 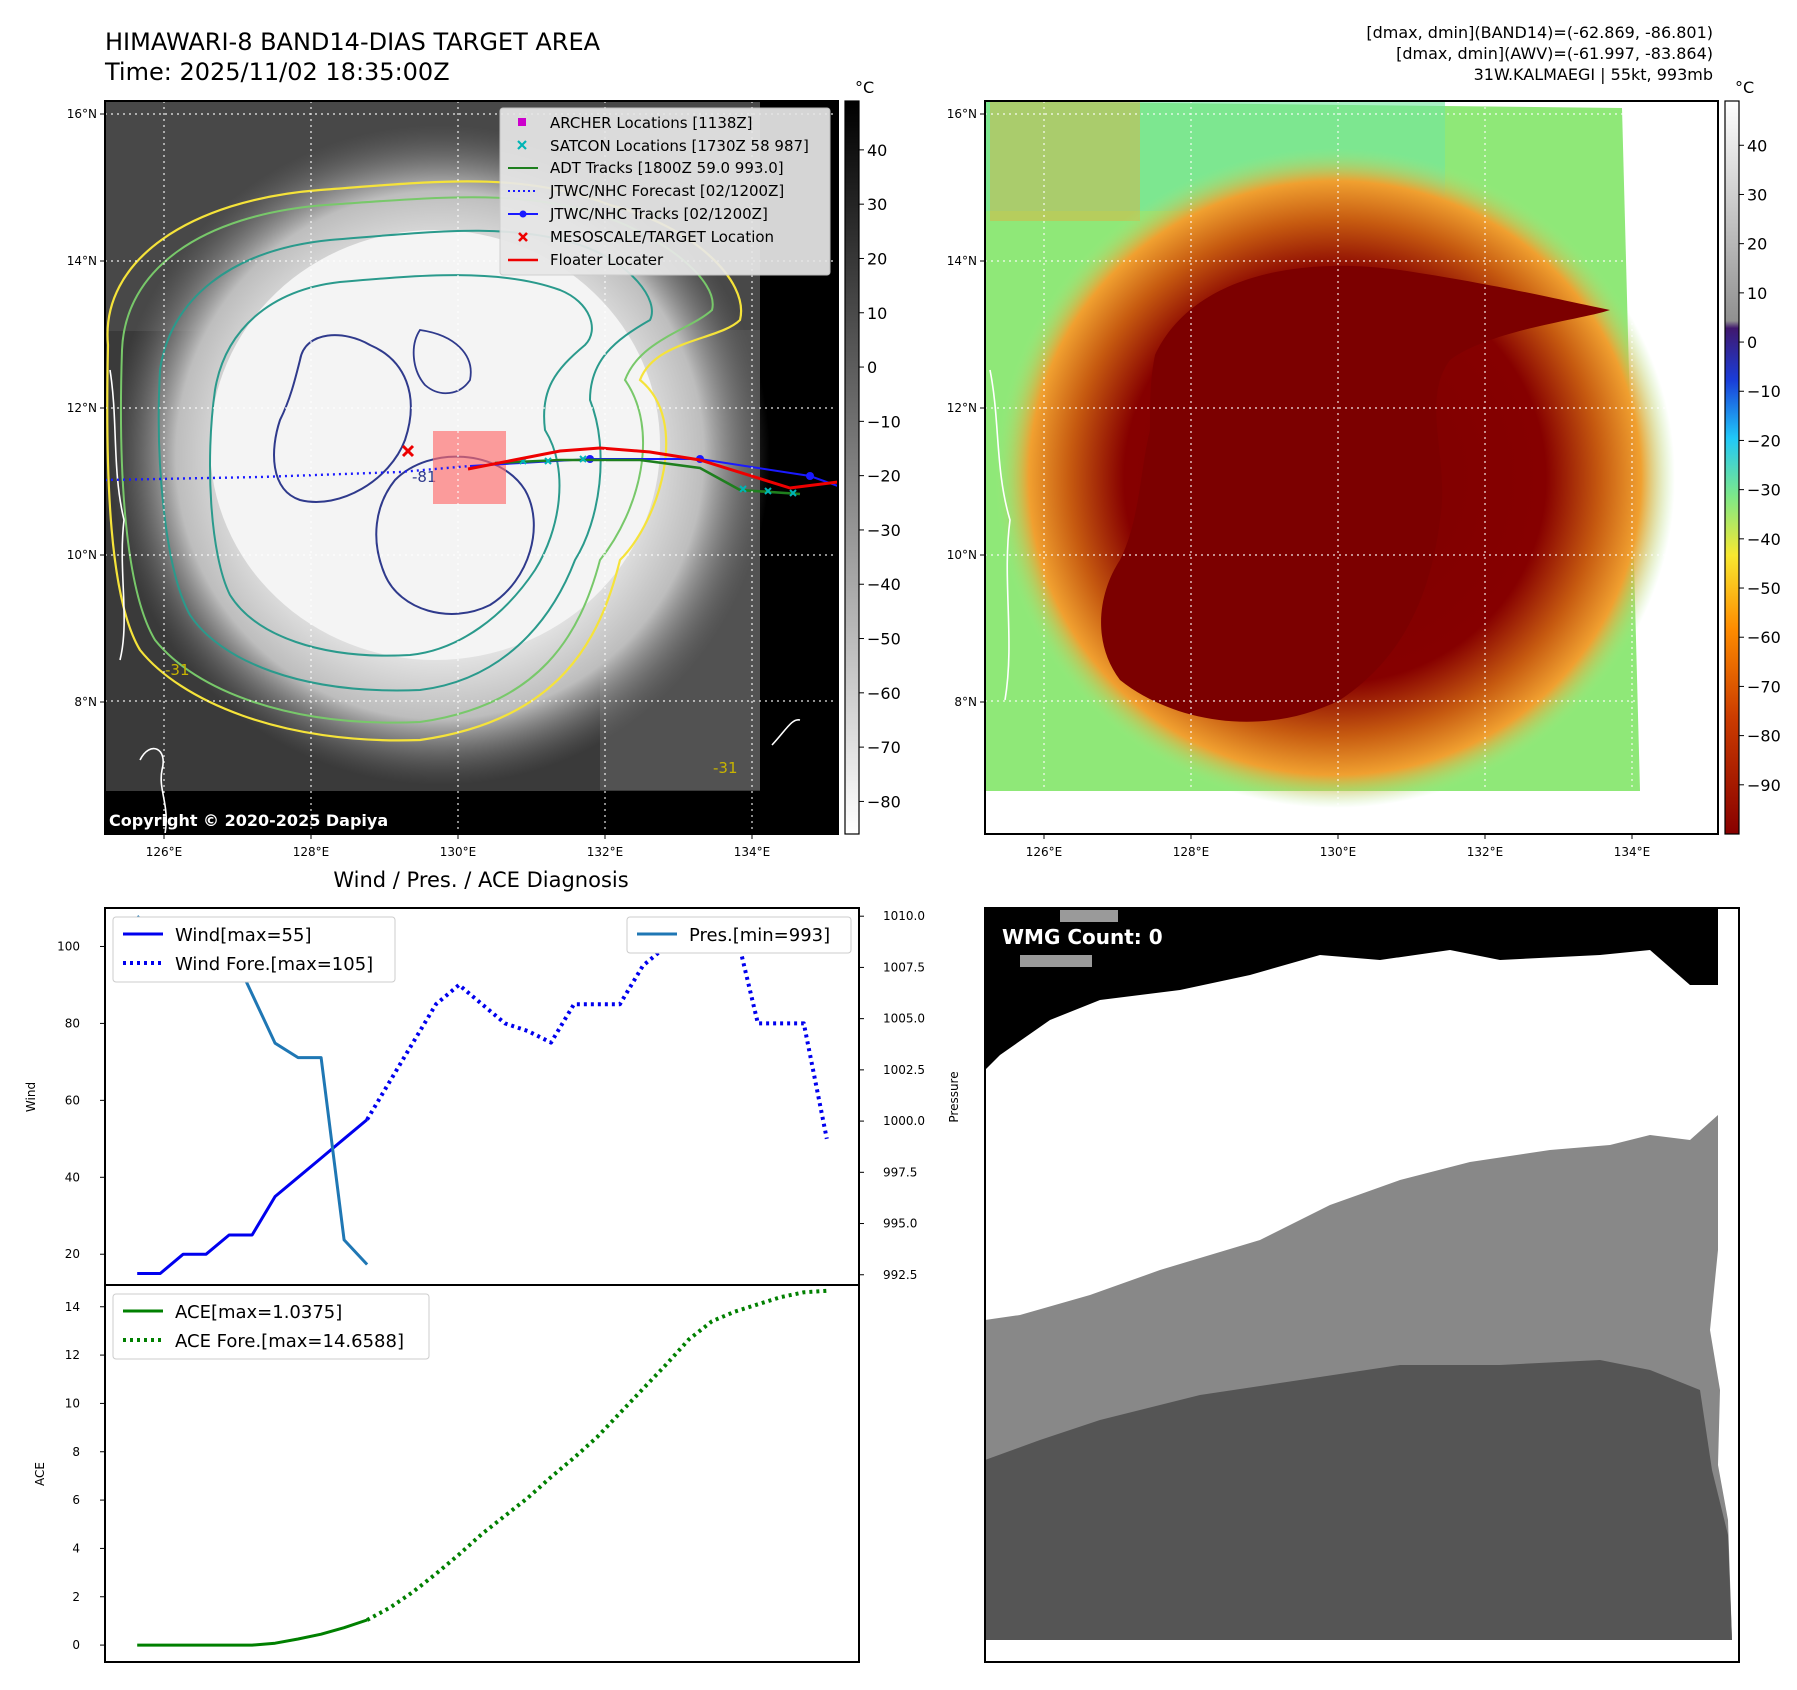 What do you see at coordinates (662, 237) in the screenshot?
I see `legend-target: MESOSCALE/TARGET Location` at bounding box center [662, 237].